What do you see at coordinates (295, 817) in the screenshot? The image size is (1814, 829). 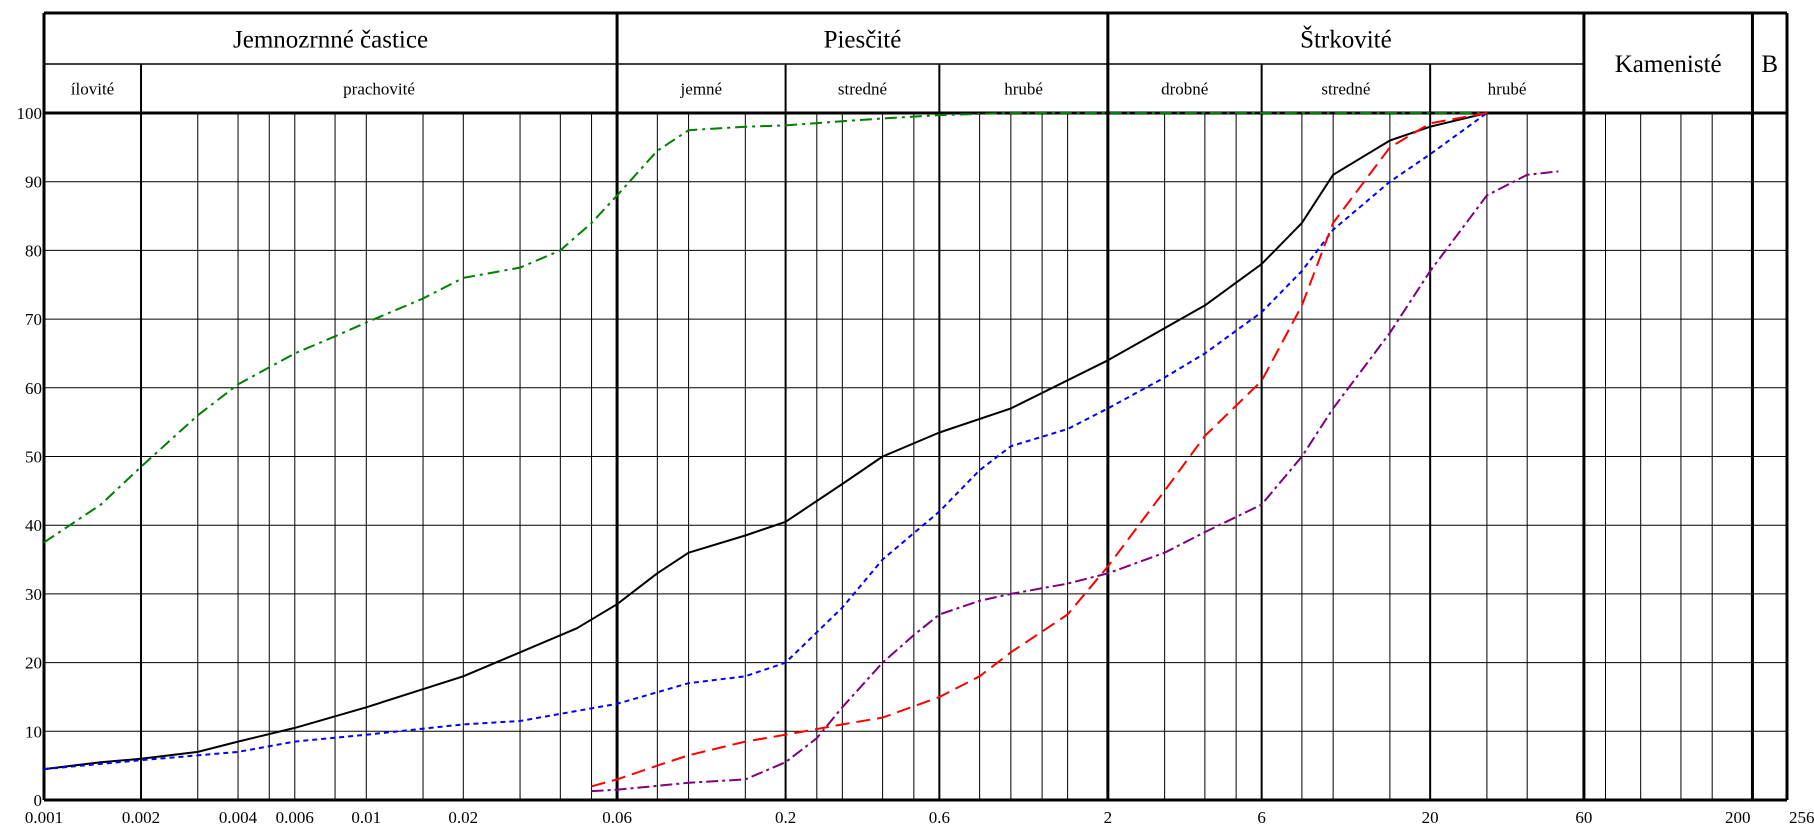 I see `x-tick-label: 0.006` at bounding box center [295, 817].